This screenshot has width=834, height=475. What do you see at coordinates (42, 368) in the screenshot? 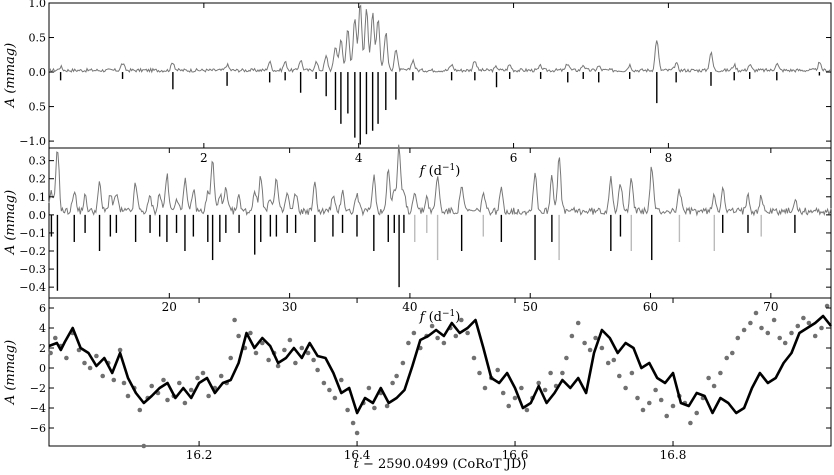
I see `bottom-y-tick-label: 0` at bounding box center [42, 368].